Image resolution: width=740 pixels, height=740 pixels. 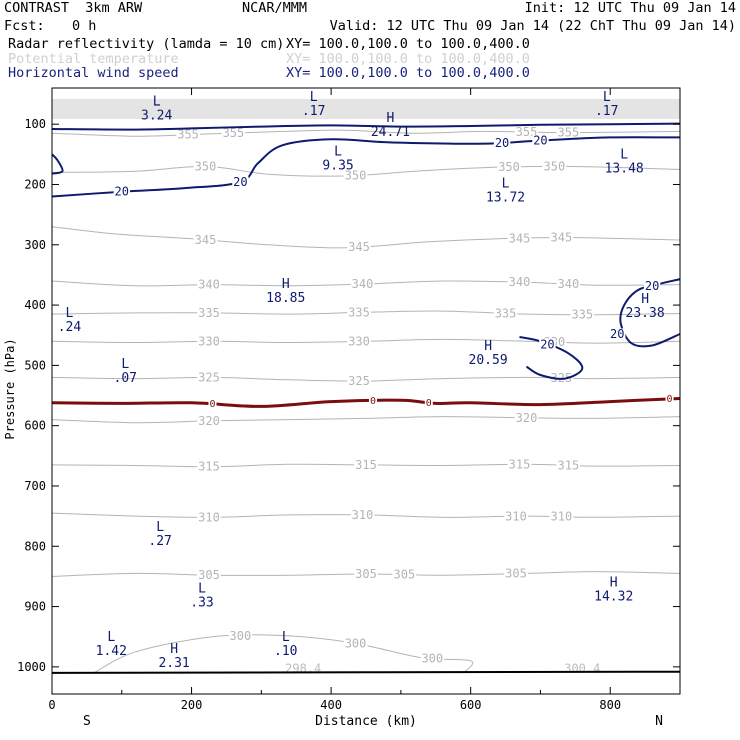 I want to click on theta-label-355-bg, so click(x=188, y=134).